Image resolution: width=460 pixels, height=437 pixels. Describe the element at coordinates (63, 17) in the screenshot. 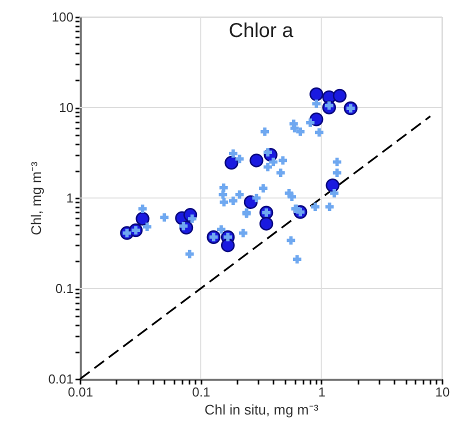

I see `y-tick-label: 100` at that location.